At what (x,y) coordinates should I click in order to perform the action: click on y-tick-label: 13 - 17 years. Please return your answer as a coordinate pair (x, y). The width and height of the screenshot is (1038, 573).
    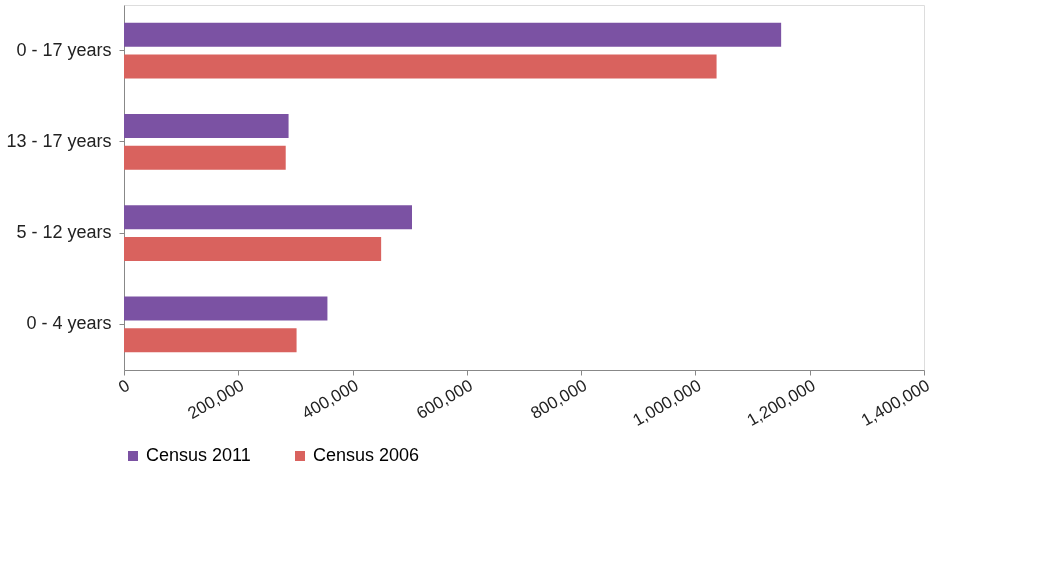
    Looking at the image, I should click on (59, 140).